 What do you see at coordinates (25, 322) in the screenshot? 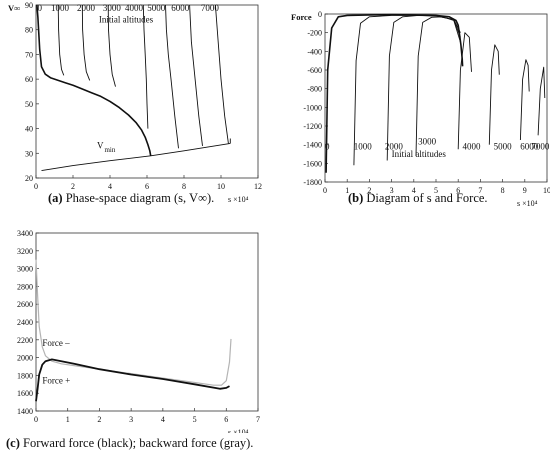
I see `y-tick-label: 2400` at bounding box center [25, 322].